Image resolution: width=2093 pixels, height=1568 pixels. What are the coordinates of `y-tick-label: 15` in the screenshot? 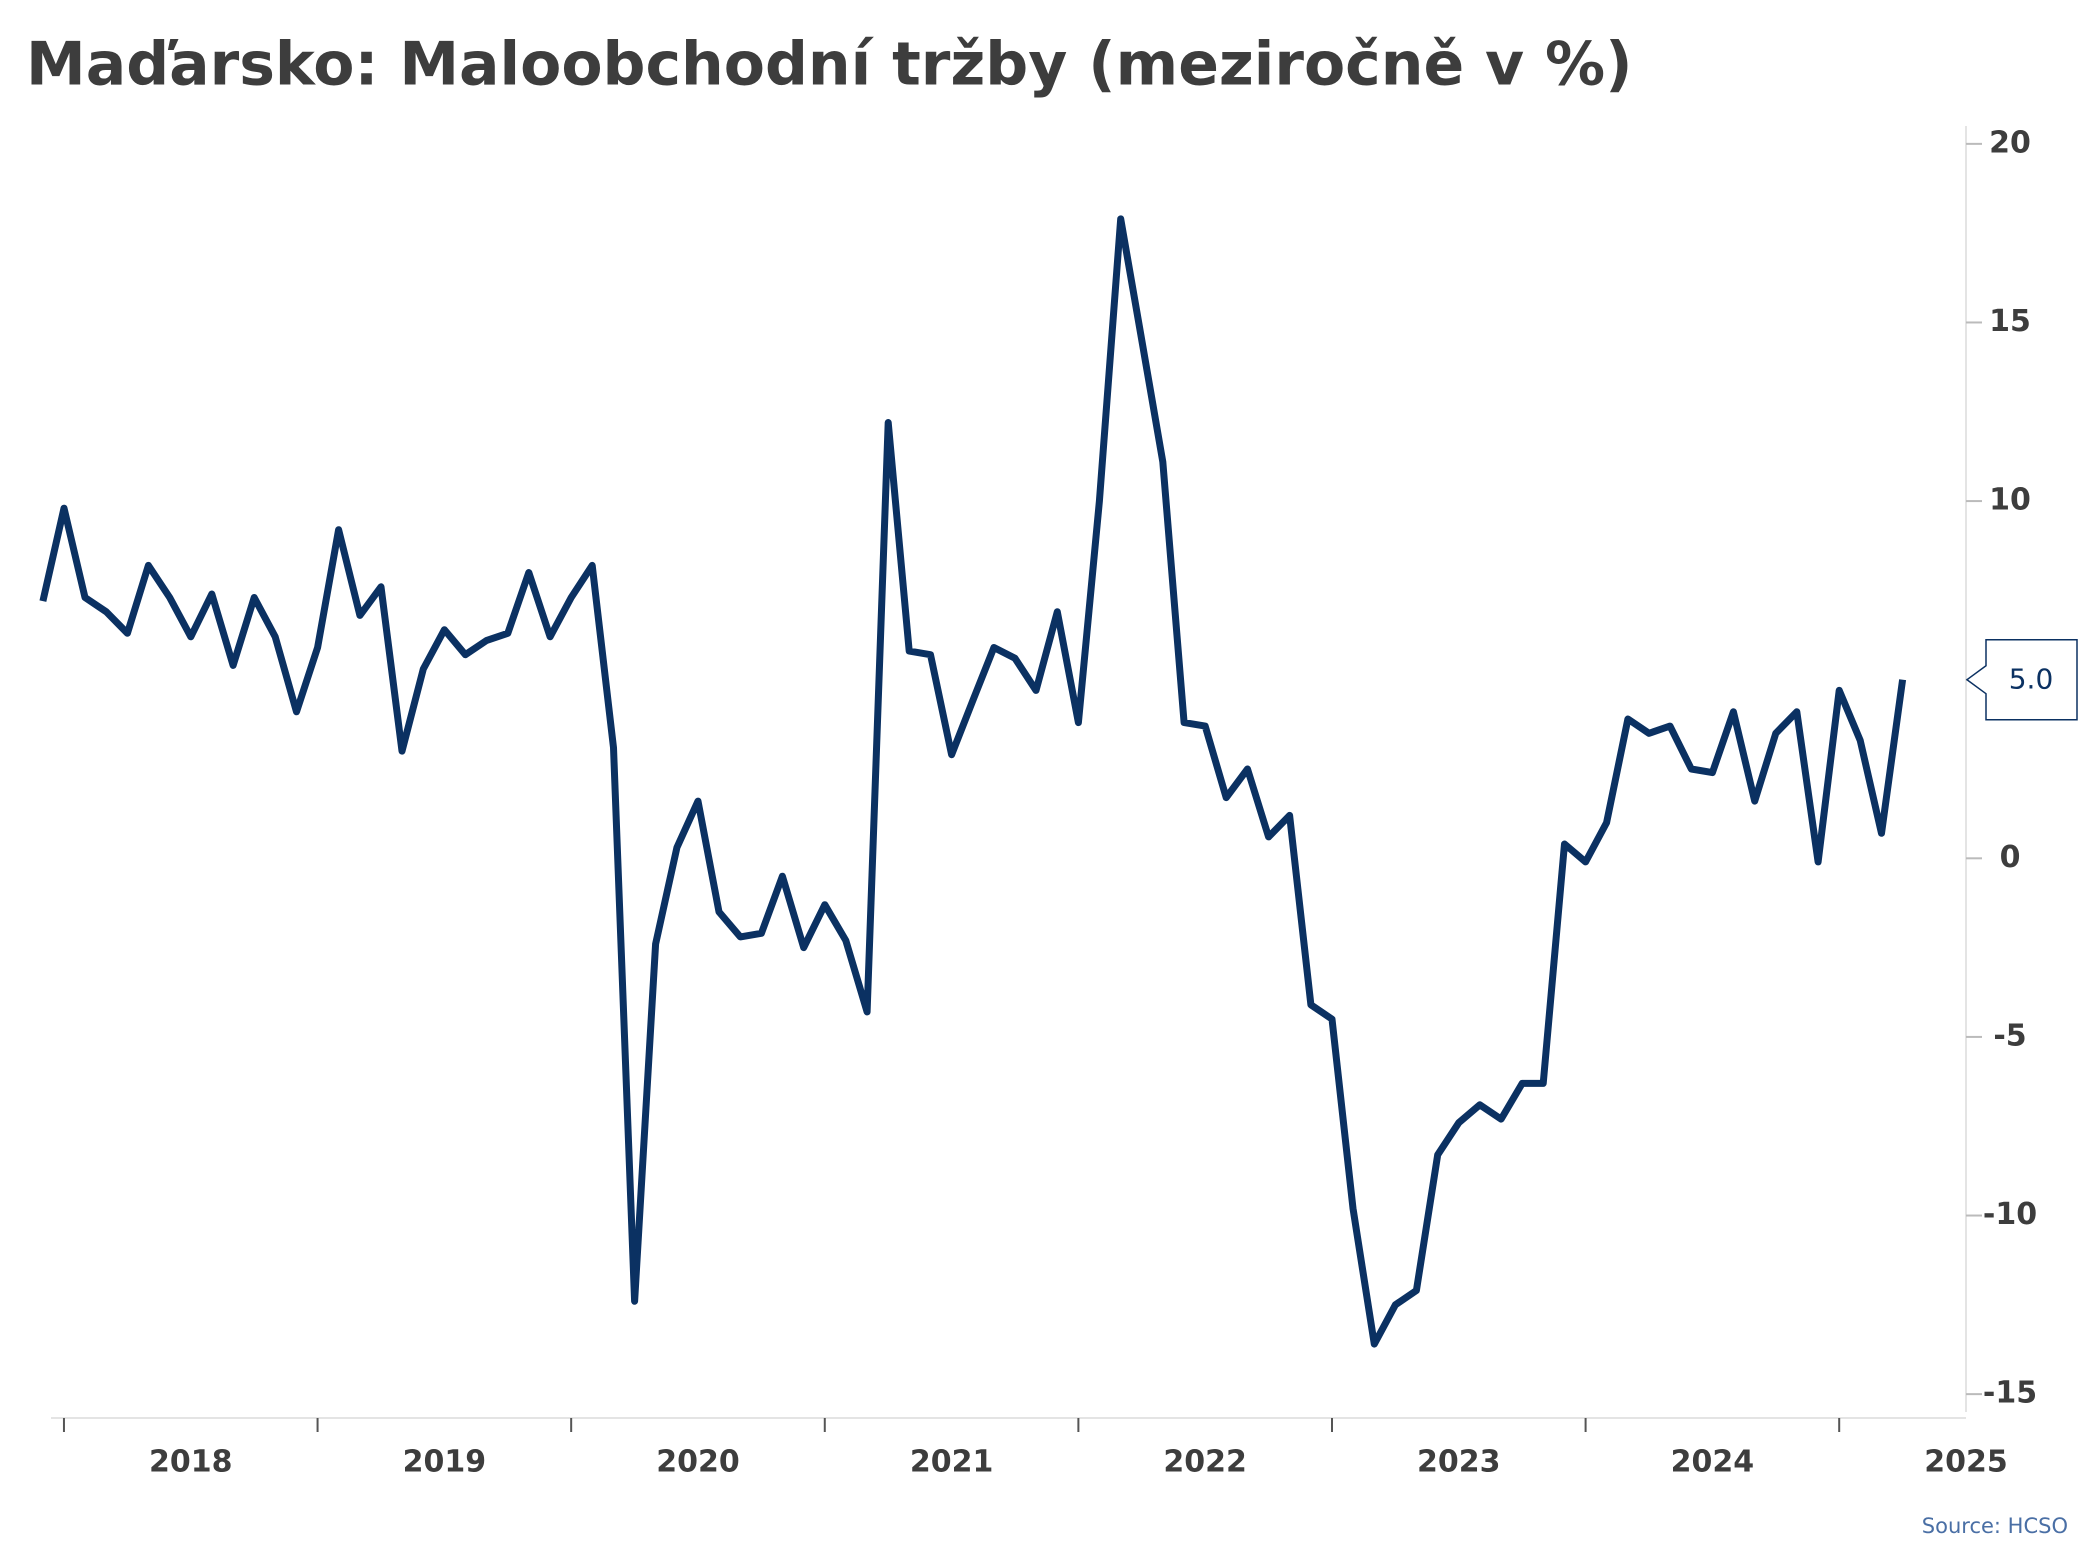 It's located at (2010, 321).